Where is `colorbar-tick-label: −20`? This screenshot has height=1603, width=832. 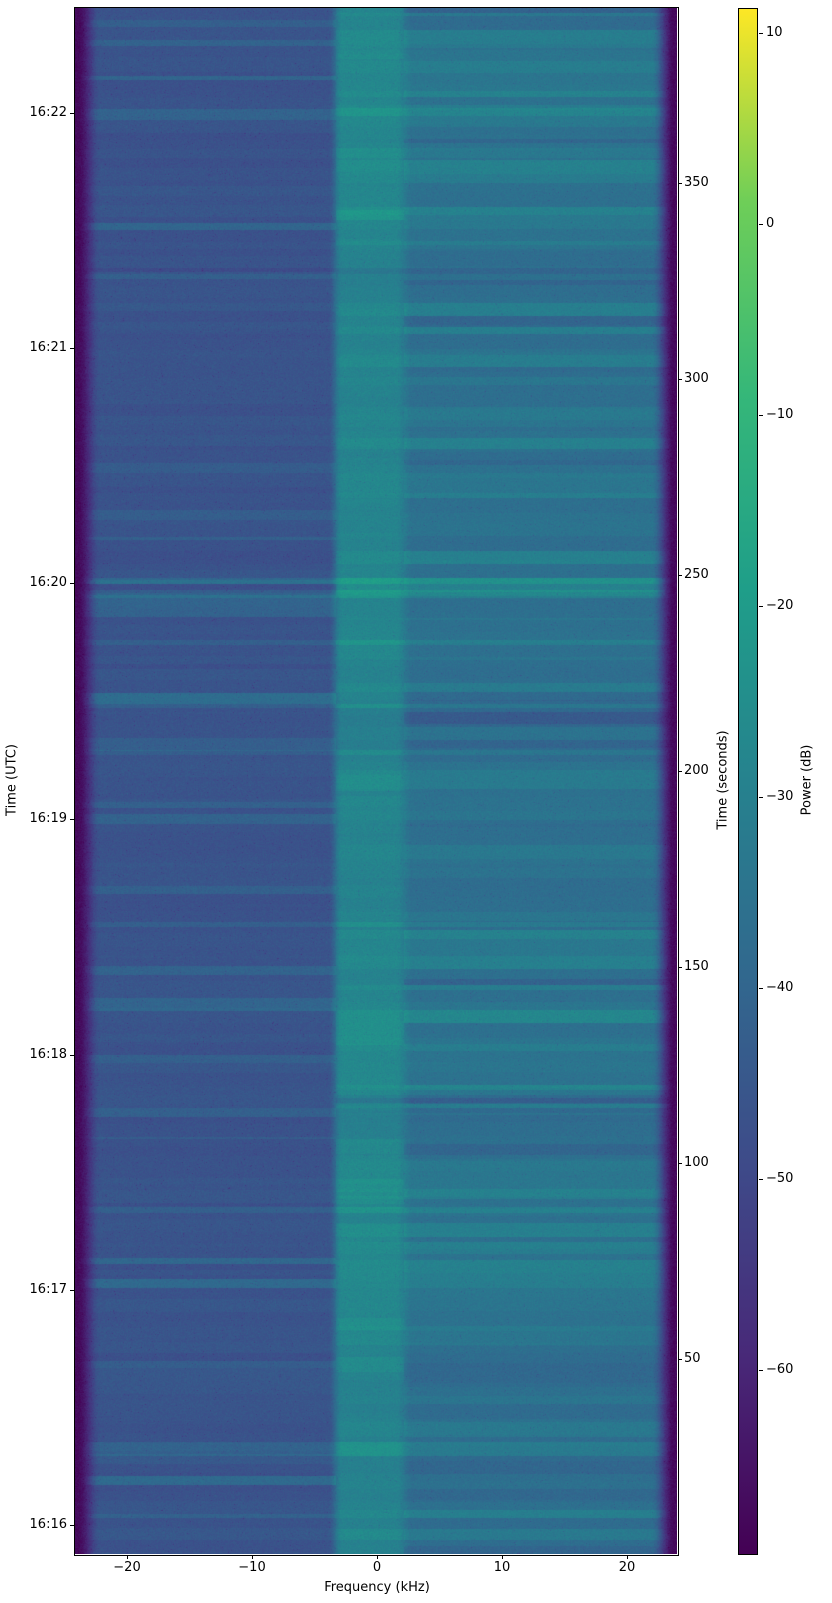 colorbar-tick-label: −20 is located at coordinates (780, 605).